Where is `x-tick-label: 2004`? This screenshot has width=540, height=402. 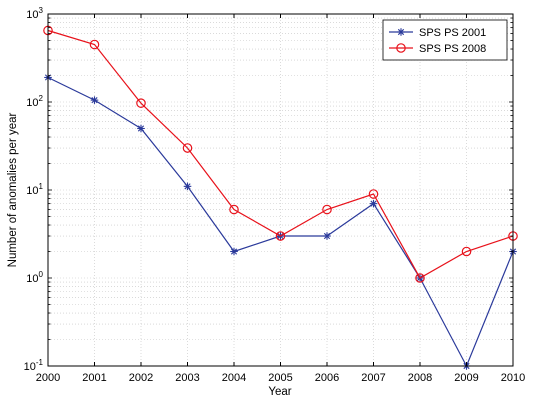 x-tick-label: 2004 is located at coordinates (234, 378).